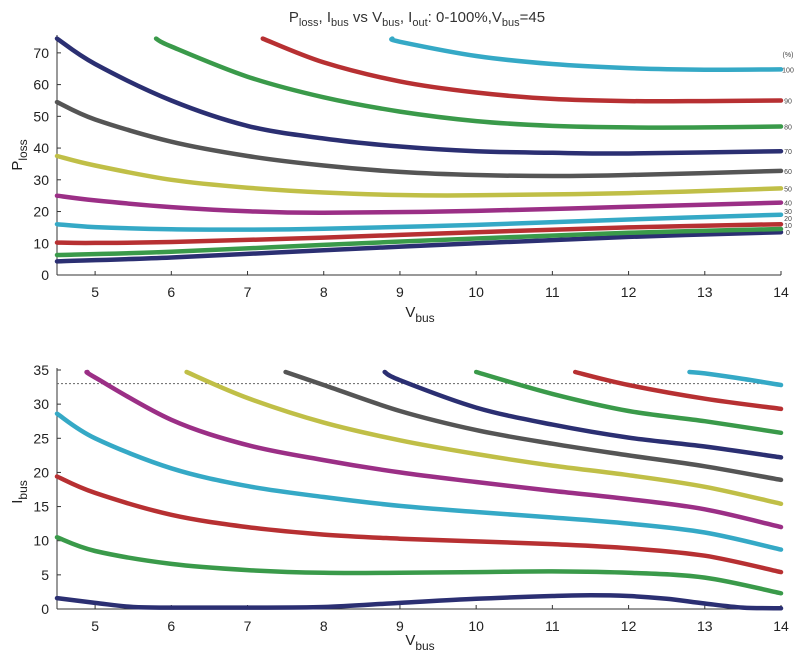 The height and width of the screenshot is (659, 800). Describe the element at coordinates (788, 55) in the screenshot. I see `units-label: (%)` at that location.